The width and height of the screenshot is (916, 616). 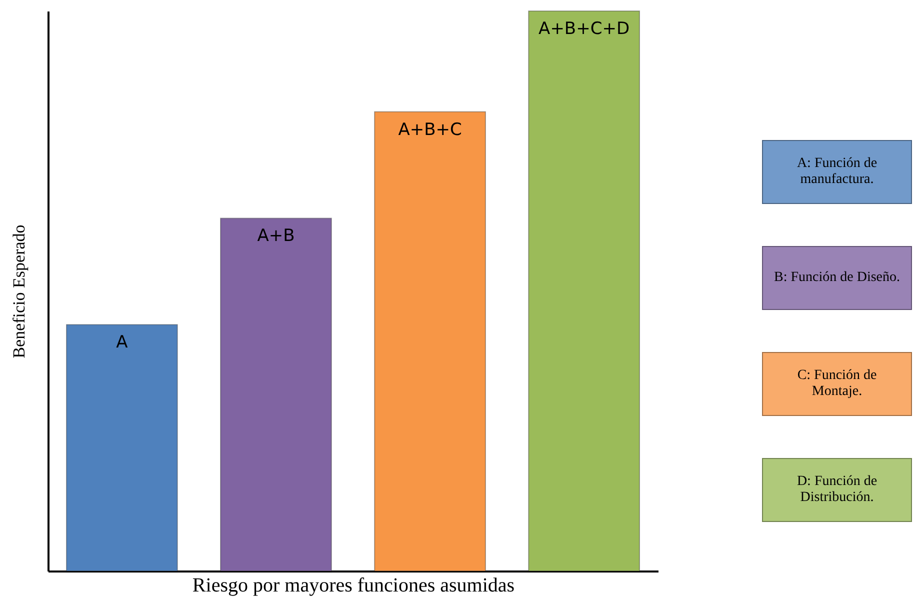 I want to click on x-tick-label: A+B, so click(x=276, y=236).